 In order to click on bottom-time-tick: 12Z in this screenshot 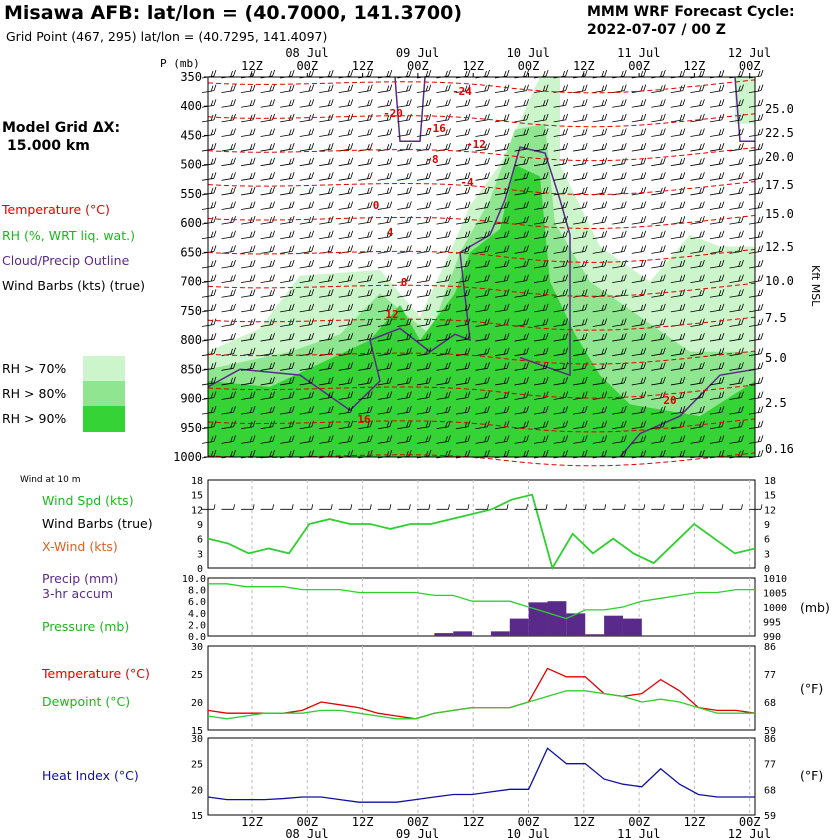, I will do `click(695, 822)`.